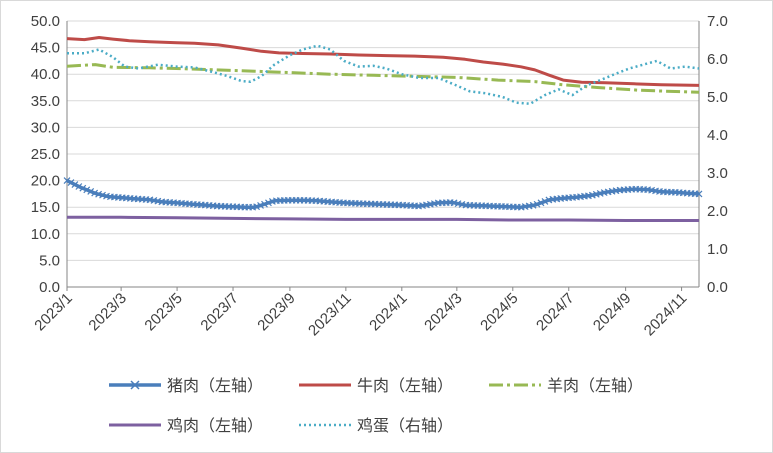 This screenshot has height=453, width=773. I want to click on y-right-tick-label: 1.0, so click(717, 249).